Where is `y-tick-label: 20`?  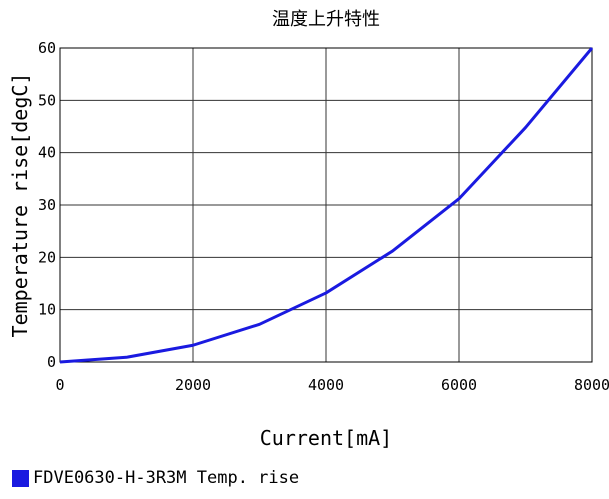 y-tick-label: 20 is located at coordinates (47, 257).